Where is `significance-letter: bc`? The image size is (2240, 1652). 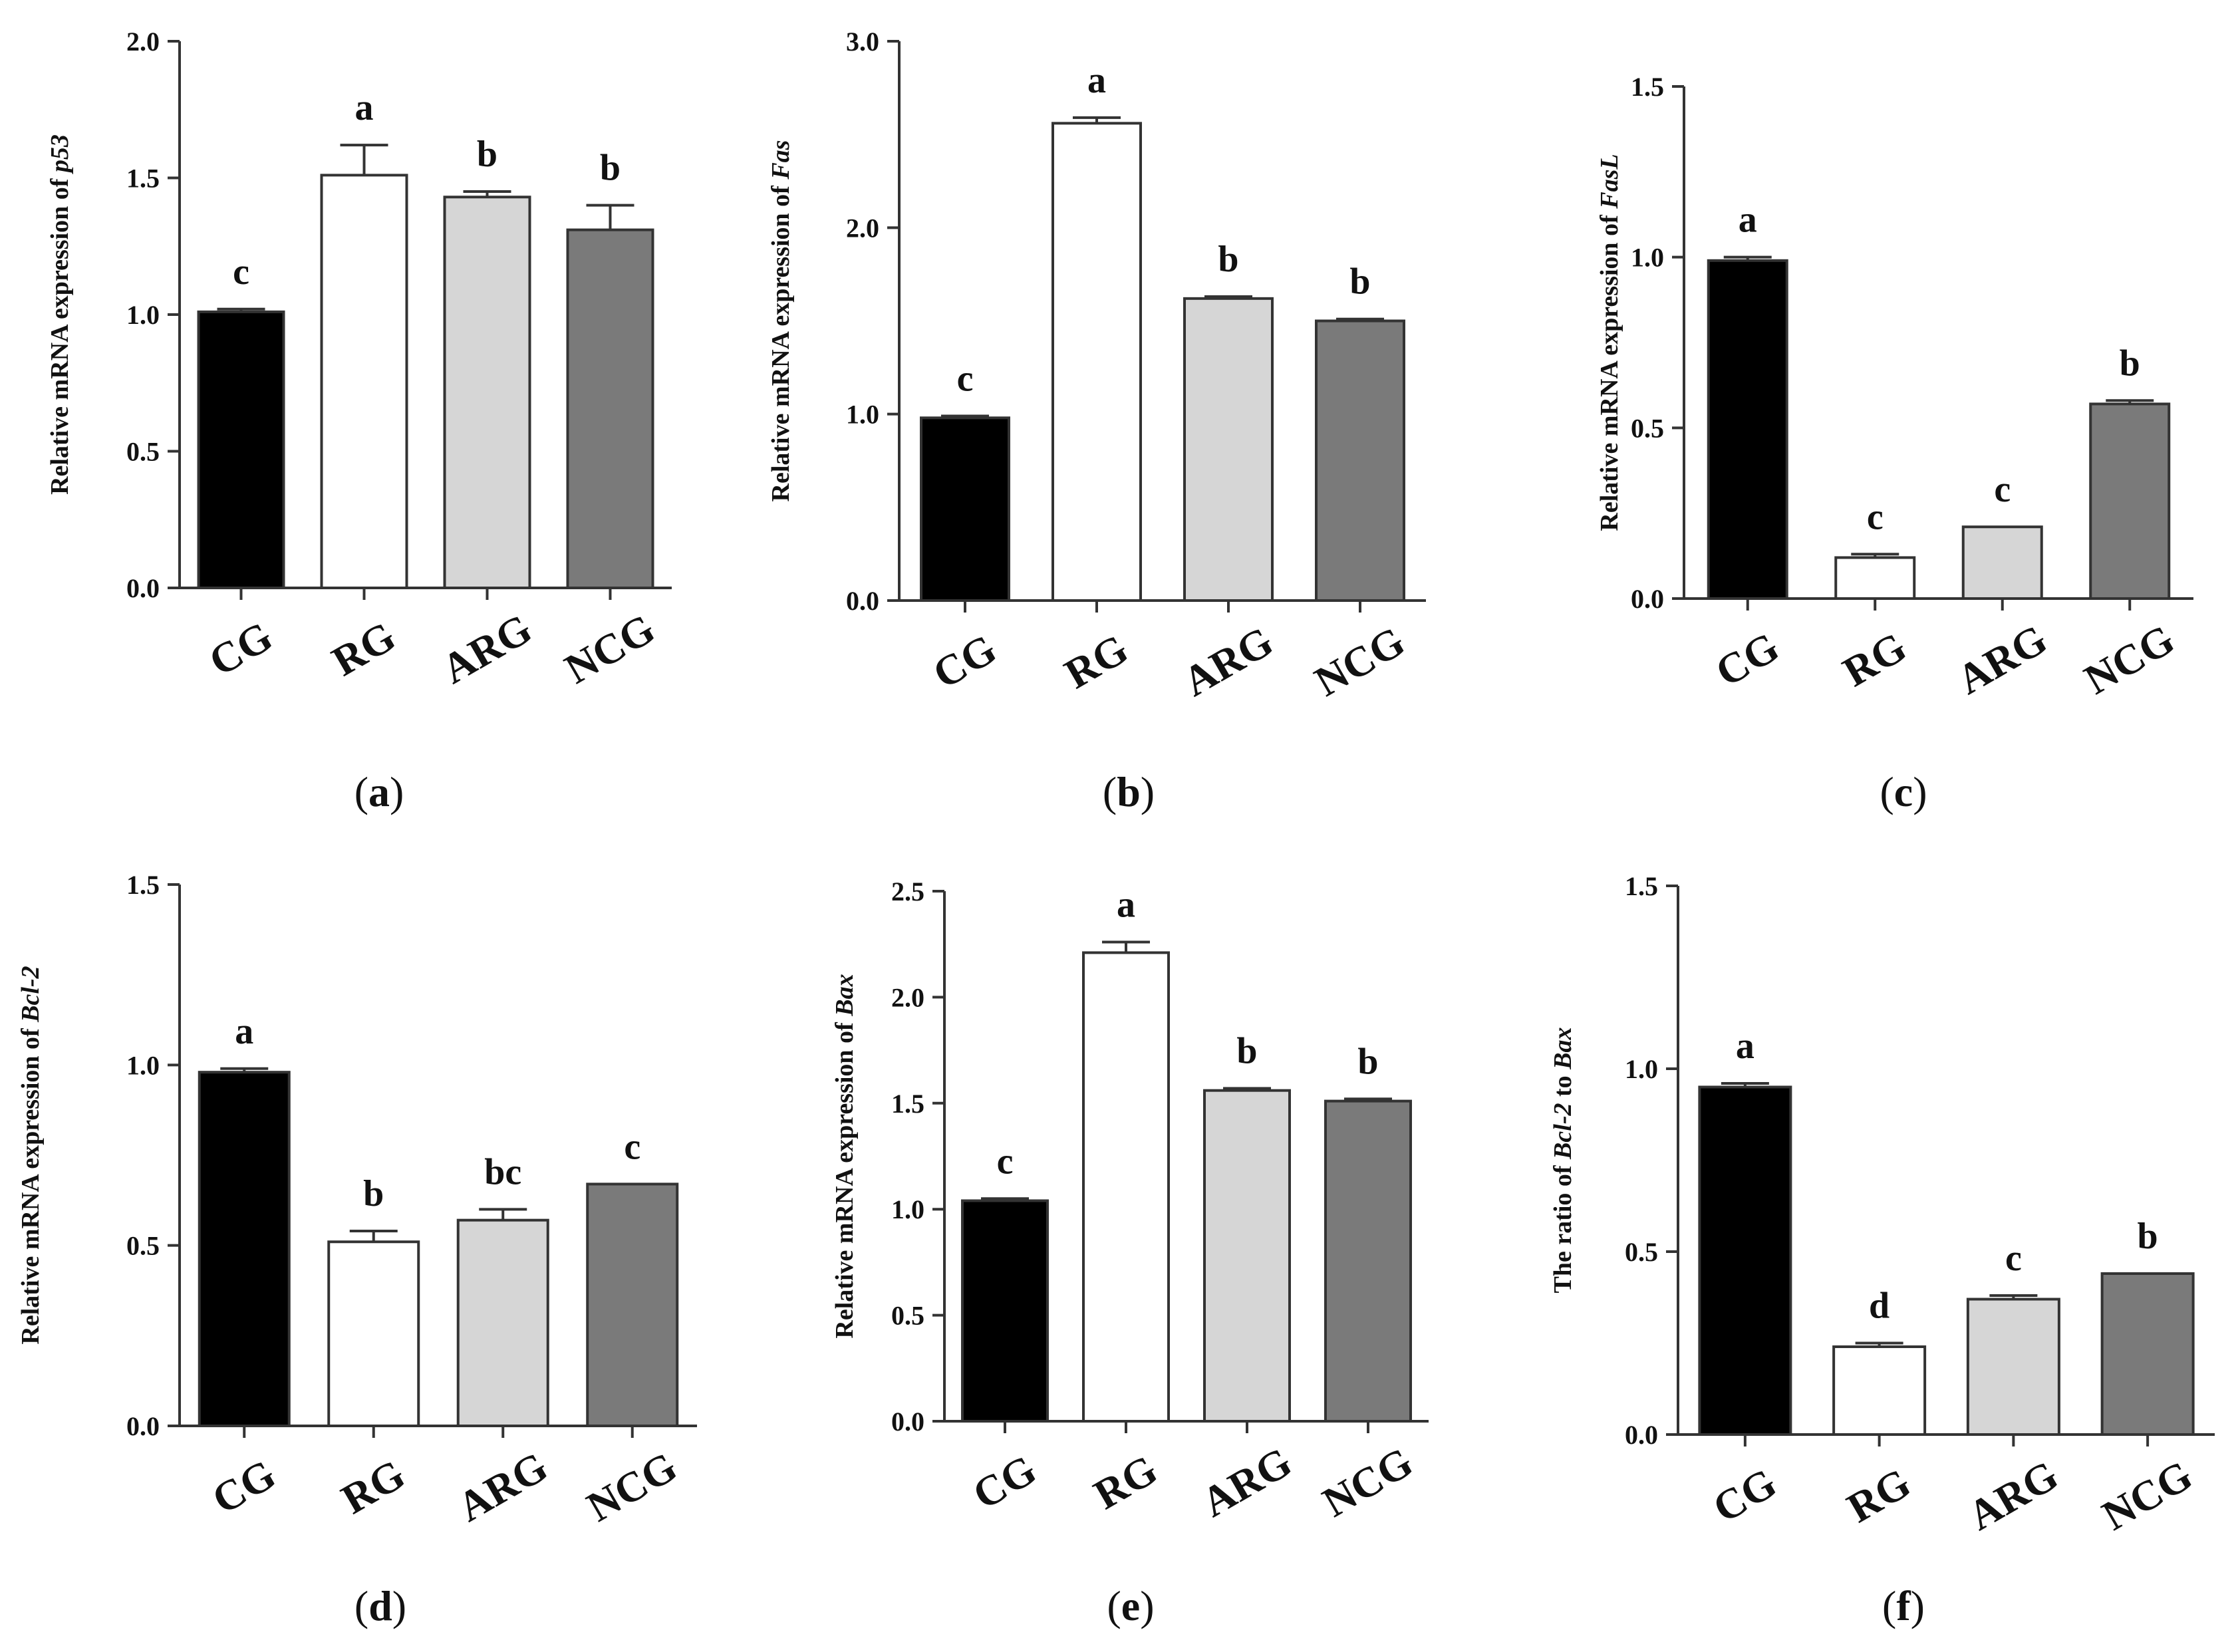
significance-letter: bc is located at coordinates (502, 1171).